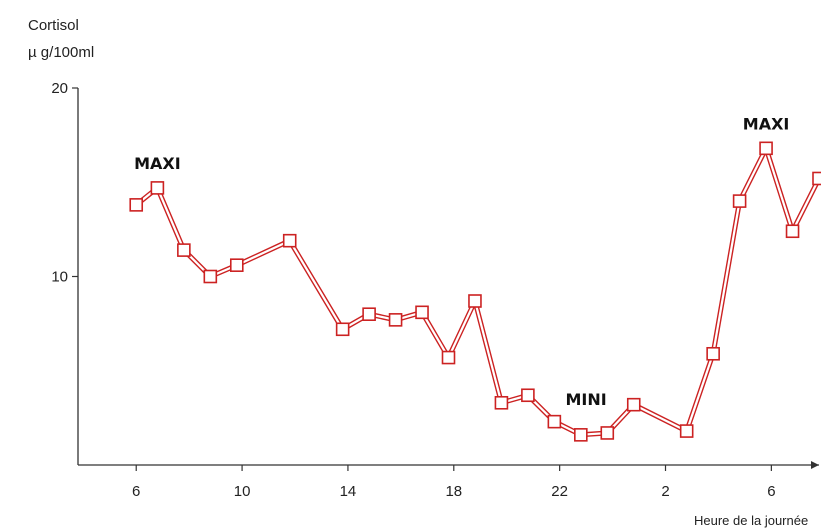  What do you see at coordinates (559, 491) in the screenshot?
I see `x-tick-label: 22` at bounding box center [559, 491].